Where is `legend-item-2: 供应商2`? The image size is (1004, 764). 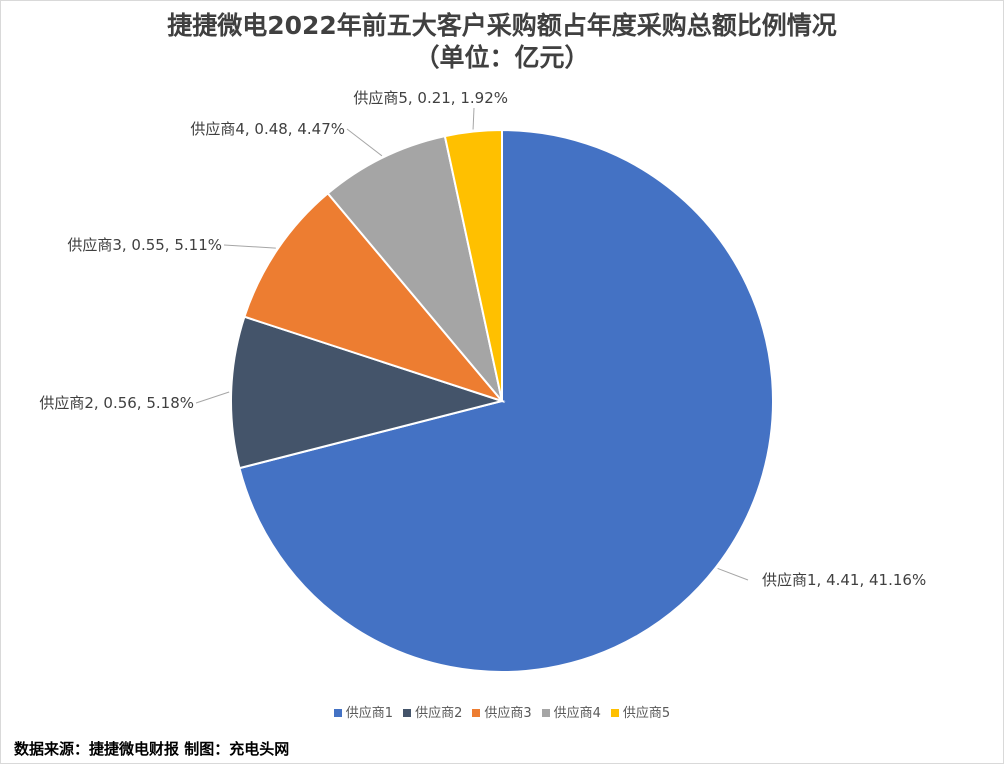 legend-item-2: 供应商2 is located at coordinates (432, 711).